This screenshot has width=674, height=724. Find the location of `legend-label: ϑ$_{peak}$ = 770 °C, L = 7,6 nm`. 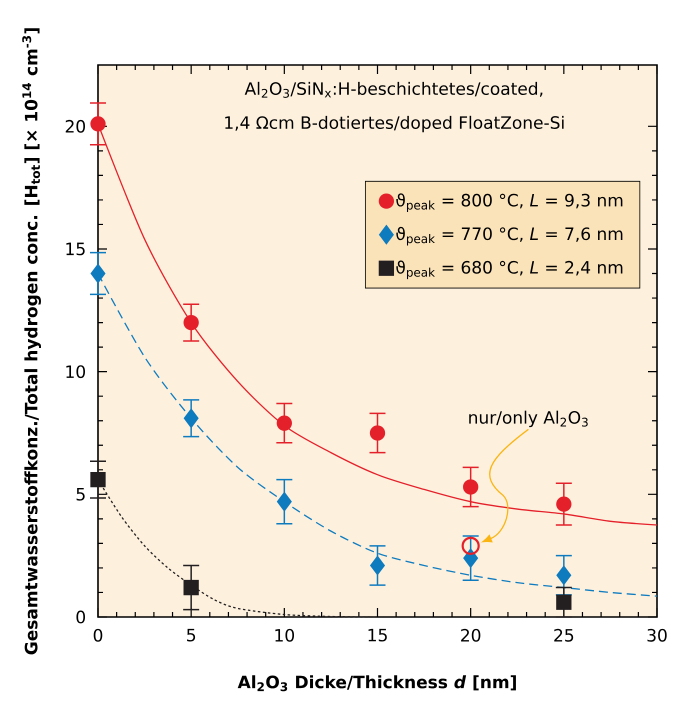

legend-label: ϑ$_{peak}$ = 770 °C, L = 7,6 nm is located at coordinates (509, 236).